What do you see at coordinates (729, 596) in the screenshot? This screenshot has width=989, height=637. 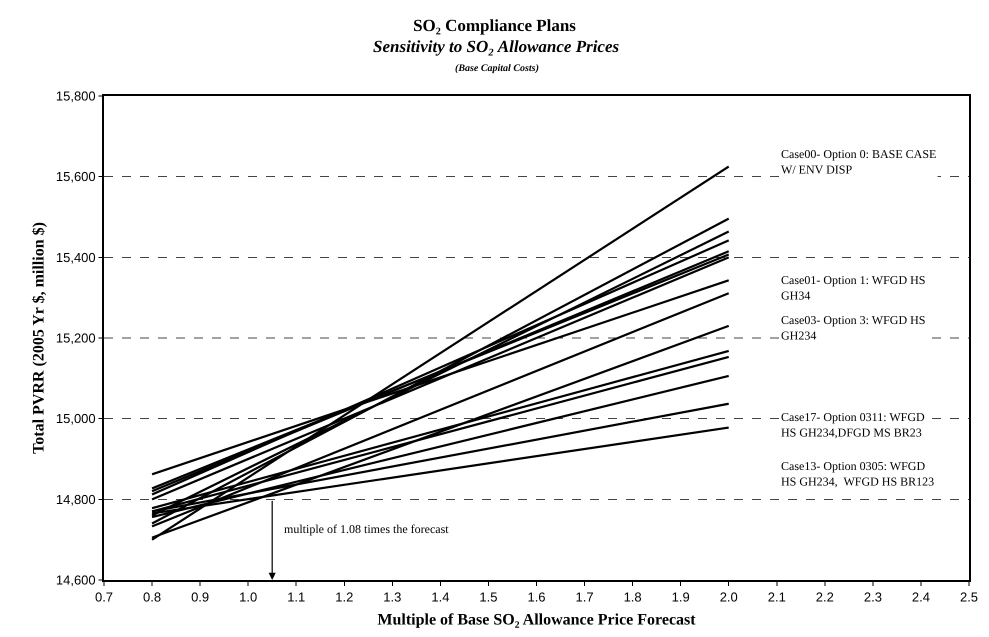 I see `x-tick-label: 2.0` at bounding box center [729, 596].